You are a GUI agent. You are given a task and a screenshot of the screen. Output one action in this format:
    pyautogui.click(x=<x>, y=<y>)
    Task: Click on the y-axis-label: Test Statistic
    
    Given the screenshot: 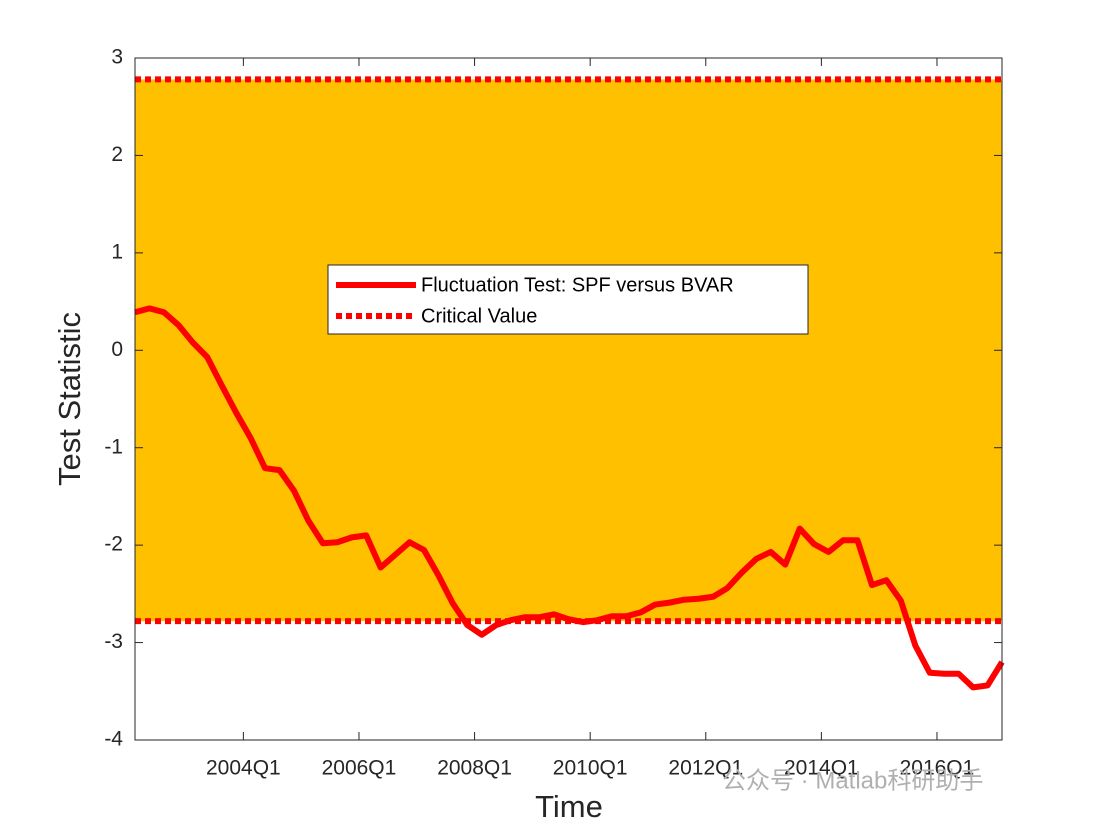 What is the action you would take?
    pyautogui.click(x=69, y=399)
    